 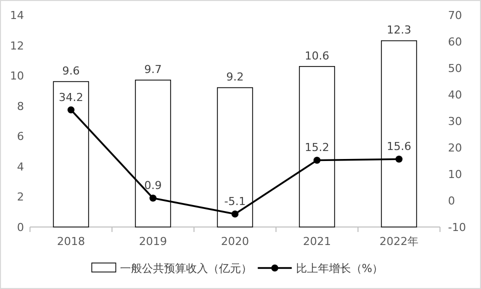 I want to click on y-tick-label: 14, so click(x=17, y=15).